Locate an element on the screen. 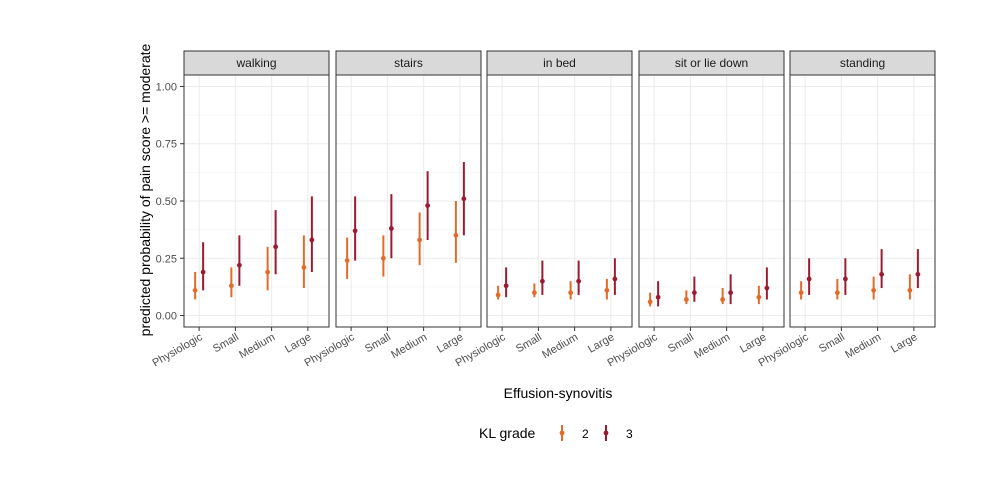  legend-title: KL grade is located at coordinates (507, 433).